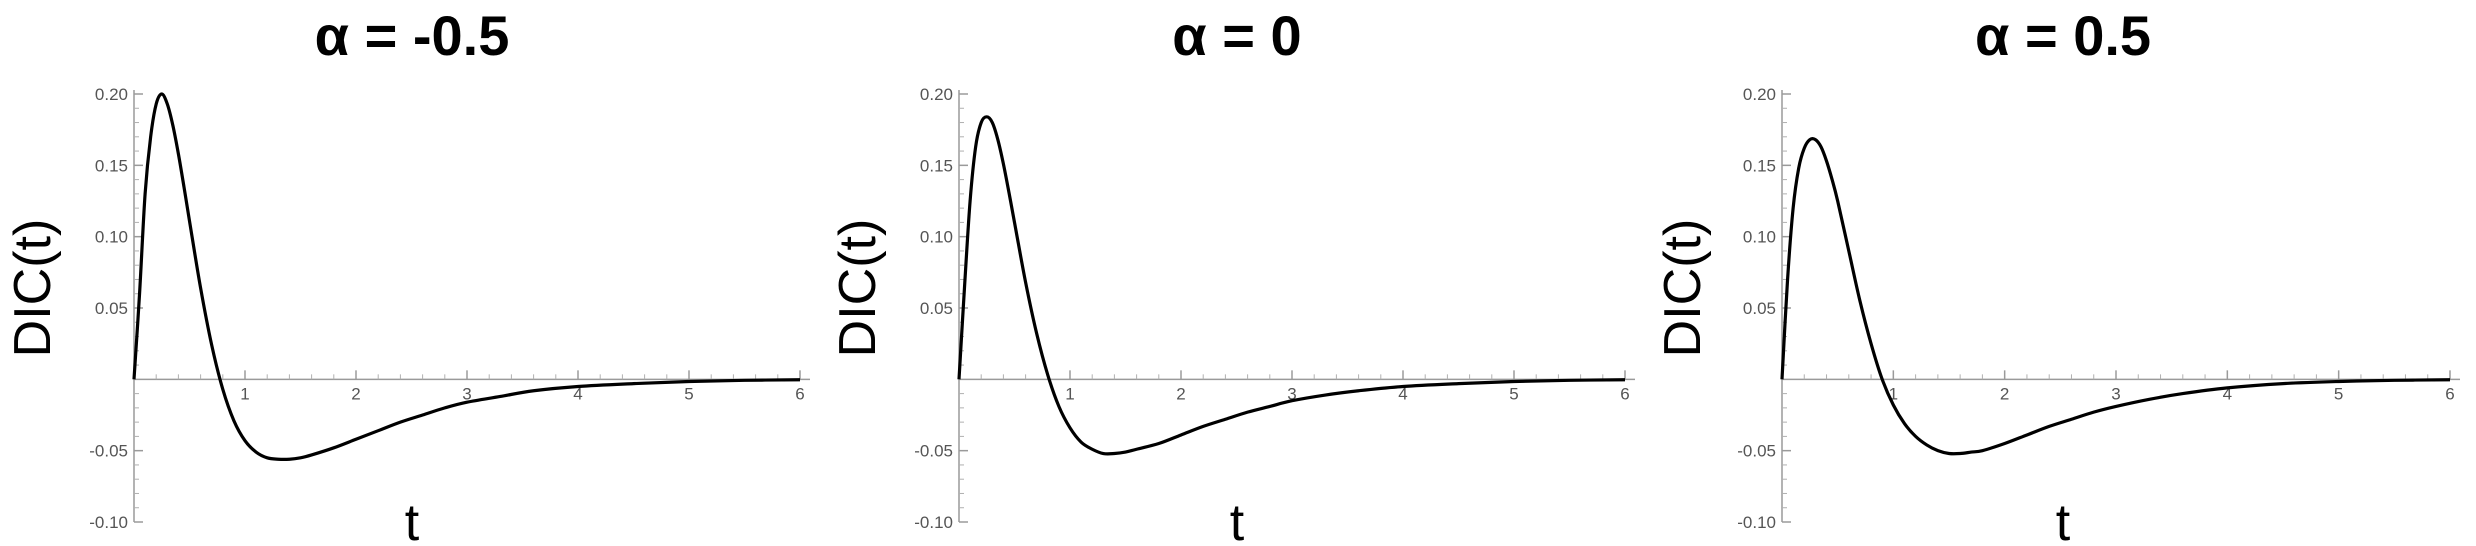 This screenshot has width=2476, height=546. I want to click on chart-title: α = 0.5, so click(2063, 35).